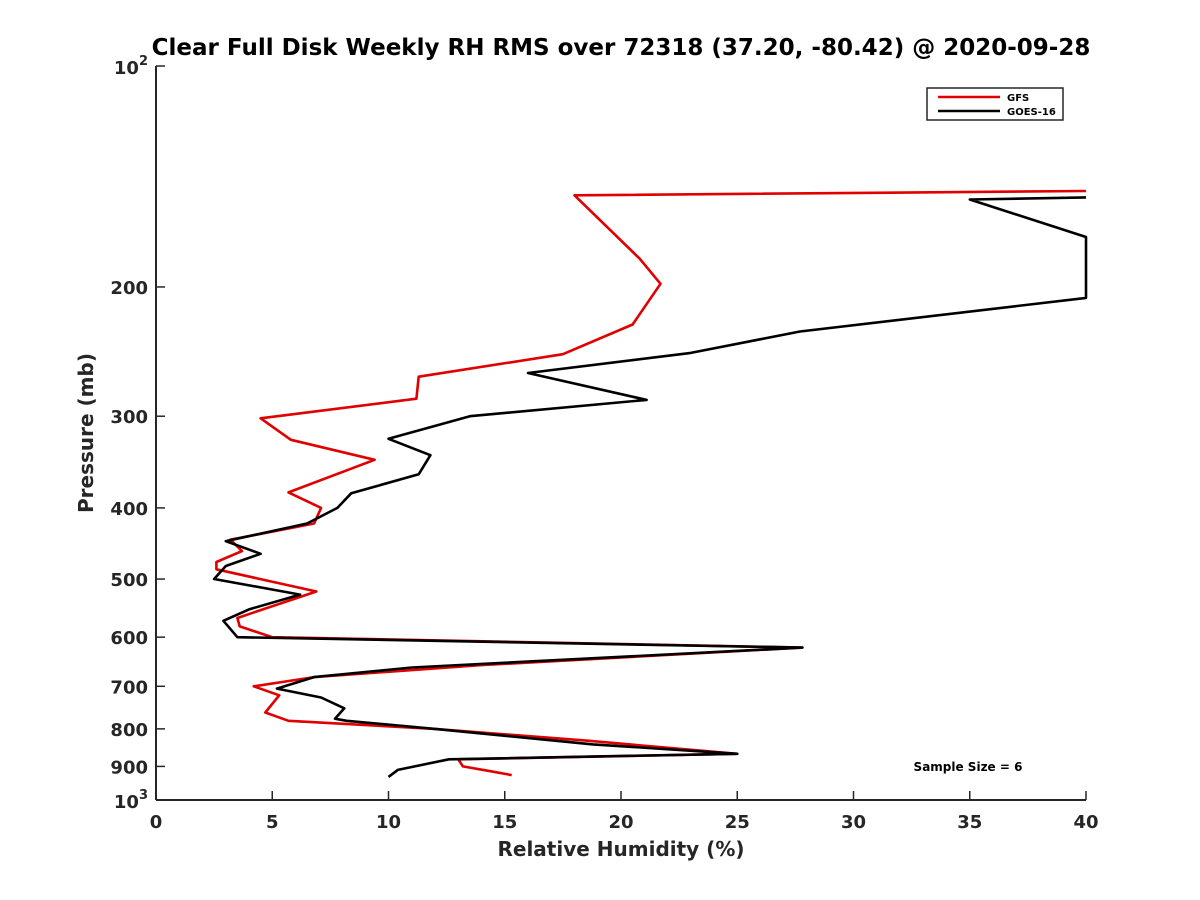  I want to click on x-tick-label: 40, so click(1085, 822).